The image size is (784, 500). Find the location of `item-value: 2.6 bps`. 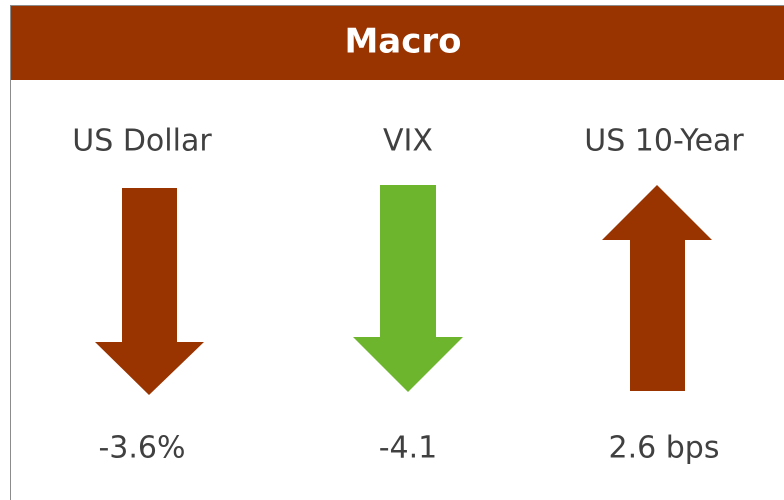

item-value: 2.6 bps is located at coordinates (664, 448).